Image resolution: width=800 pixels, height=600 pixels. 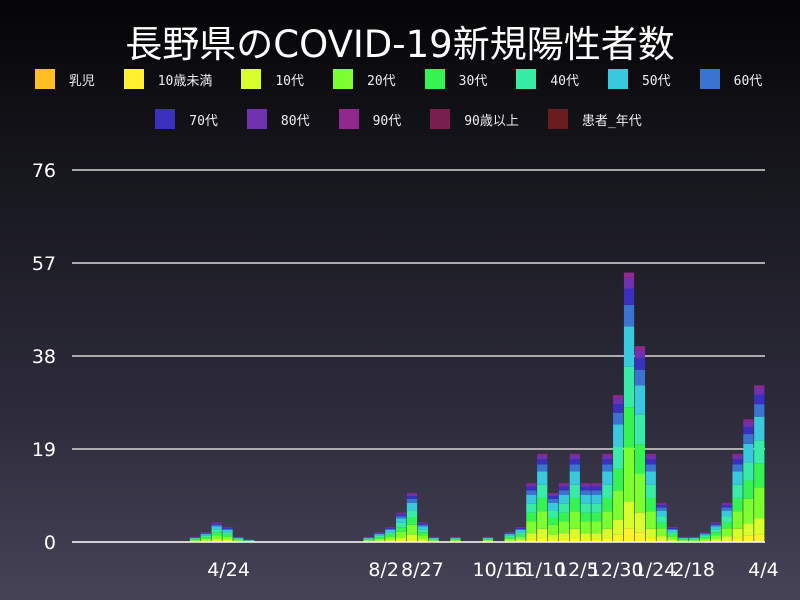 What do you see at coordinates (81, 81) in the screenshot?
I see `legend-label: 乳児` at bounding box center [81, 81].